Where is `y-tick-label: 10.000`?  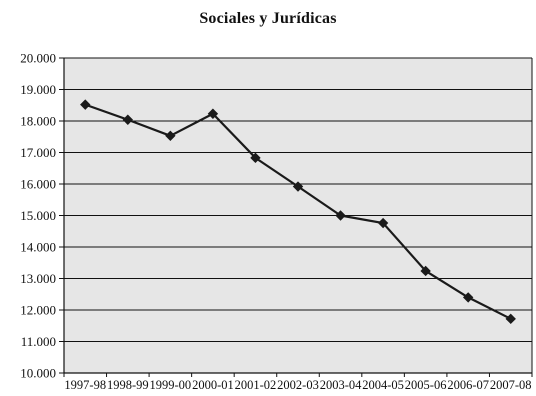
y-tick-label: 10.000 is located at coordinates (38, 373).